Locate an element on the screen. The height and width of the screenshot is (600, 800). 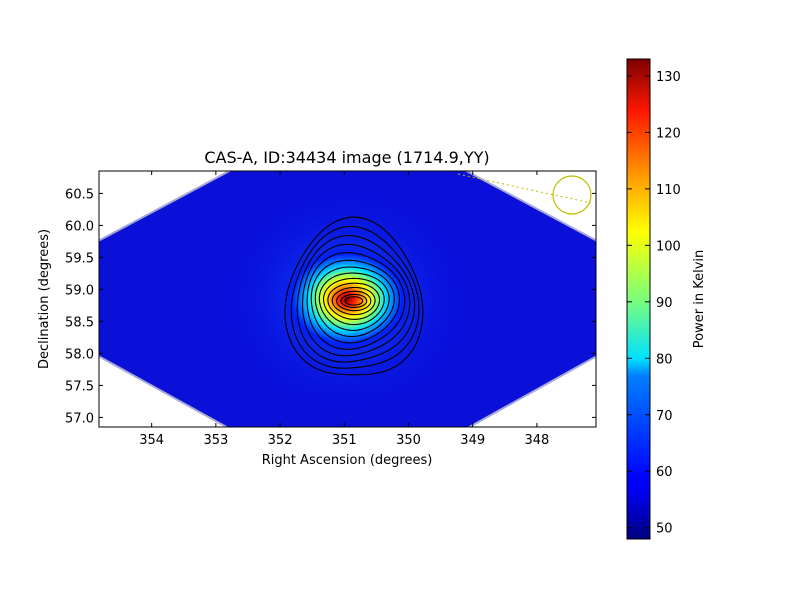
y-tick-label: 59.5 is located at coordinates (79, 258).